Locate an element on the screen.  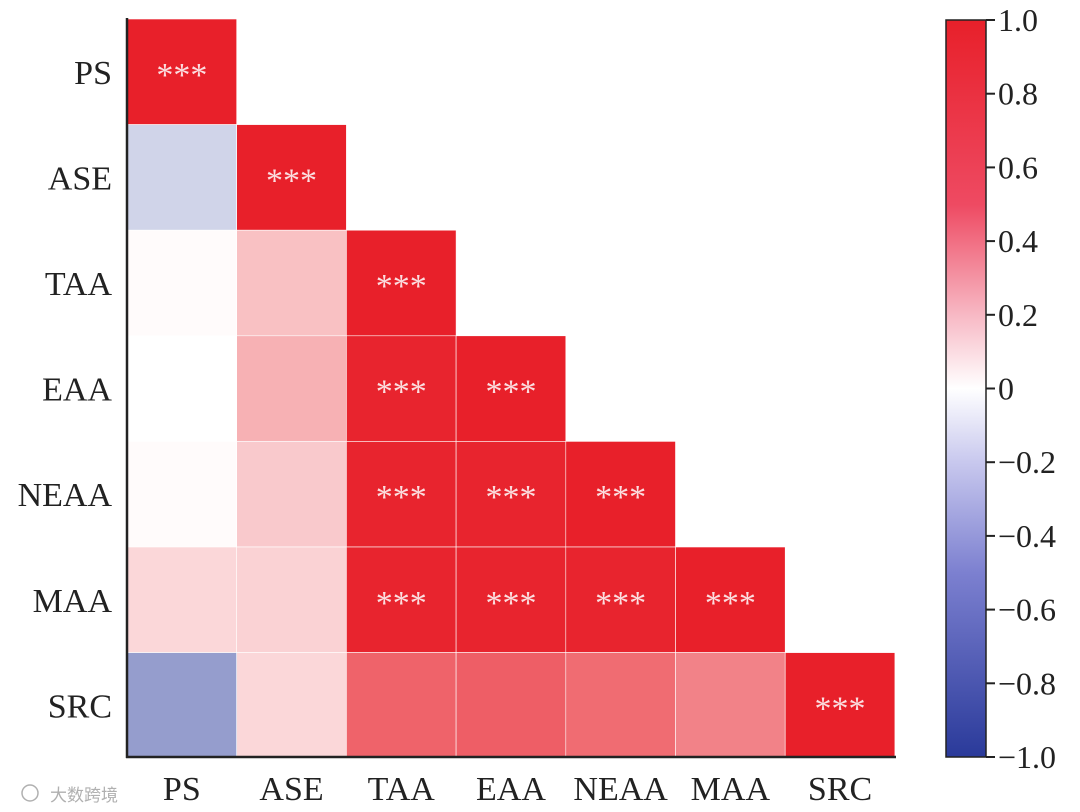
heatmap-cell-maa-eaa is located at coordinates (511, 599).